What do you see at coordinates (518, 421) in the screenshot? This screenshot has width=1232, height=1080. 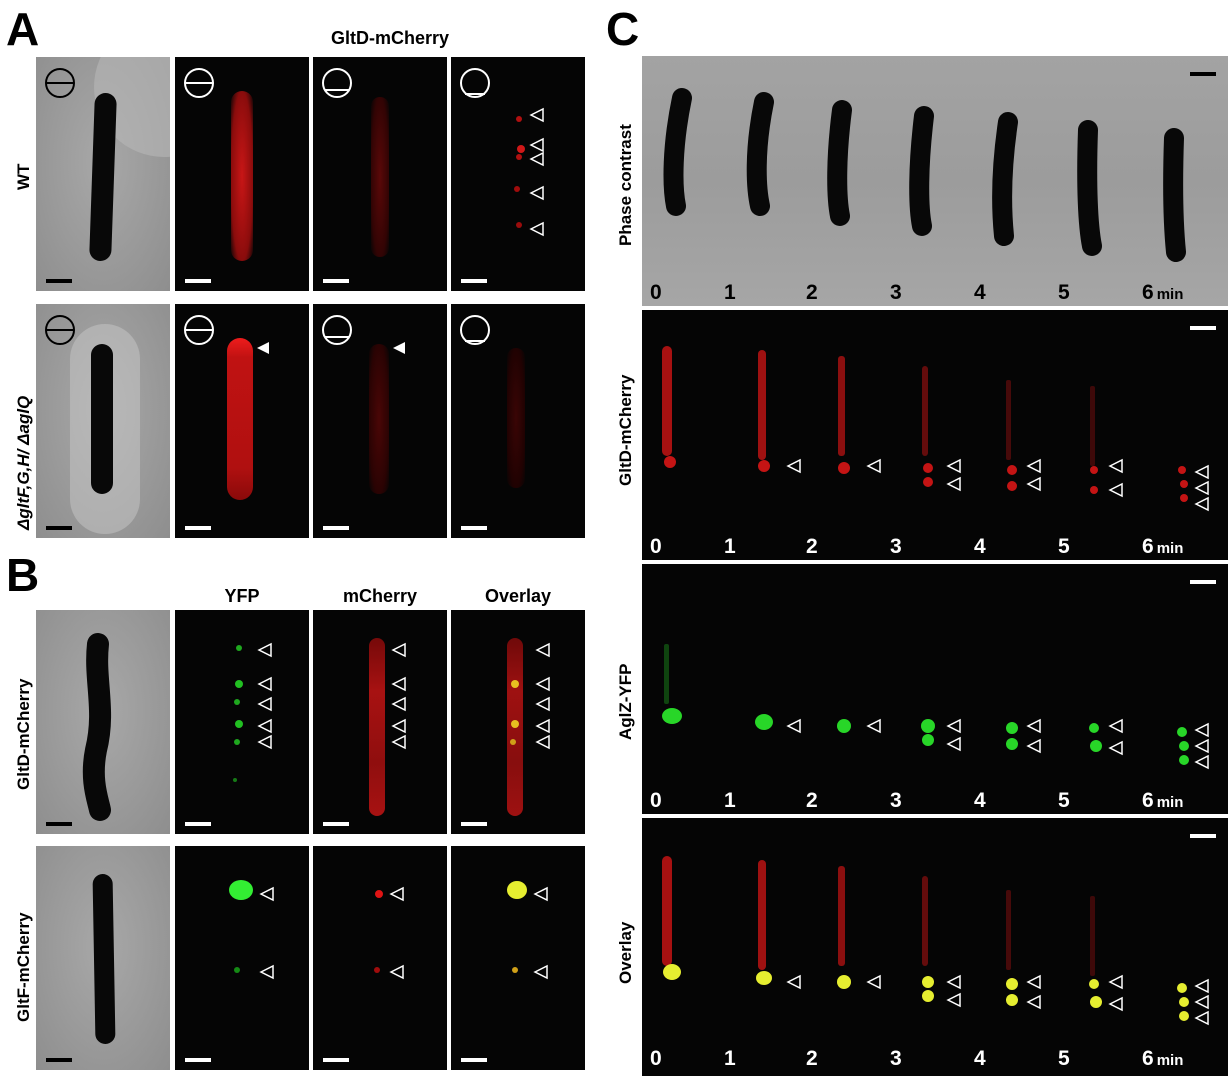 I see `panel-a-mutant-mcherry-bottom` at bounding box center [518, 421].